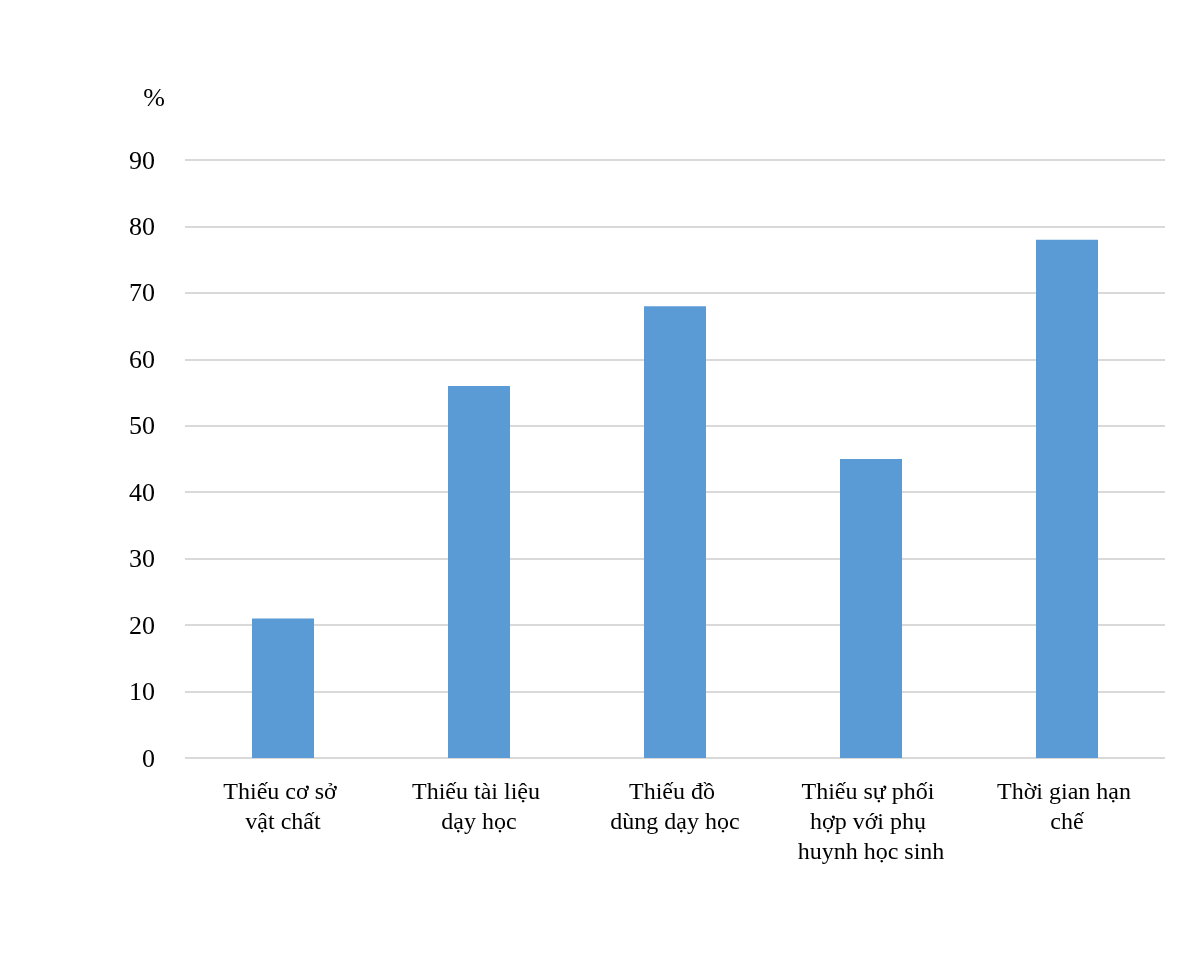  What do you see at coordinates (148, 758) in the screenshot?
I see `y-tick-label: 0` at bounding box center [148, 758].